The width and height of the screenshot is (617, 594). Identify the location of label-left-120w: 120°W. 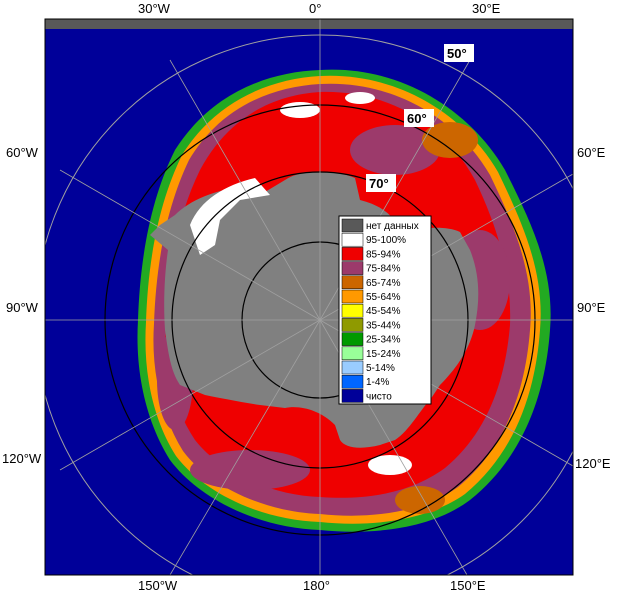
(22, 458).